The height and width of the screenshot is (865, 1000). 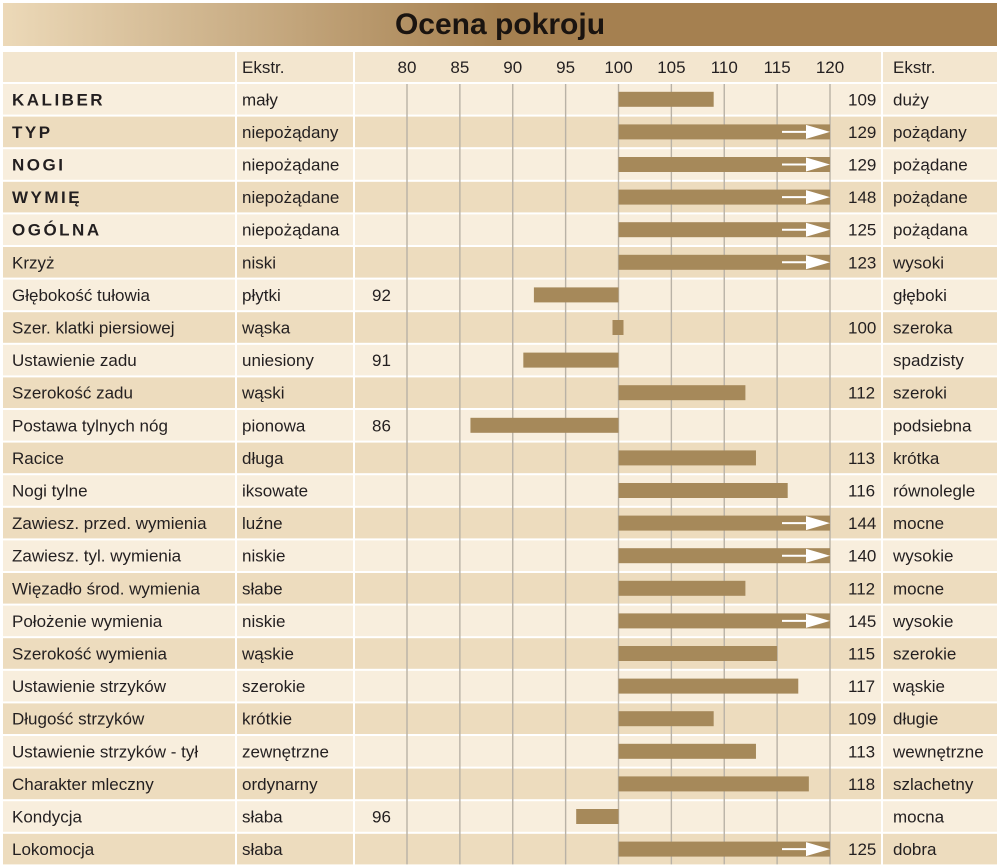 What do you see at coordinates (918, 588) in the screenshot?
I see `high-extreme-label: mocne` at bounding box center [918, 588].